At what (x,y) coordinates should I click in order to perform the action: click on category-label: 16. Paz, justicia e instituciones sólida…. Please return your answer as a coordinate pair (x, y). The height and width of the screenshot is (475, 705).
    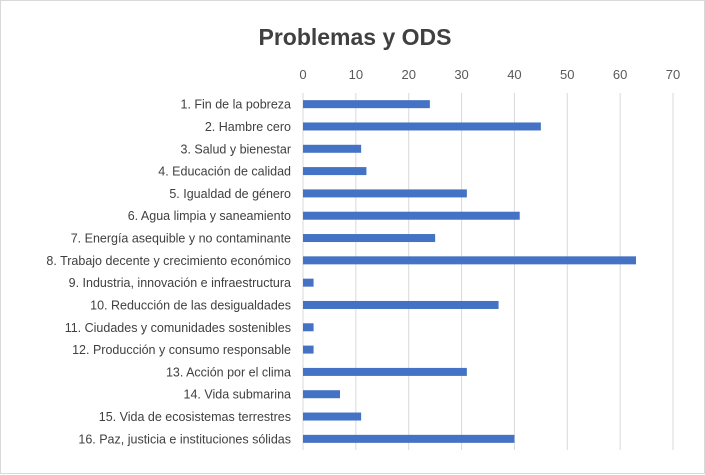
    Looking at the image, I should click on (184, 439).